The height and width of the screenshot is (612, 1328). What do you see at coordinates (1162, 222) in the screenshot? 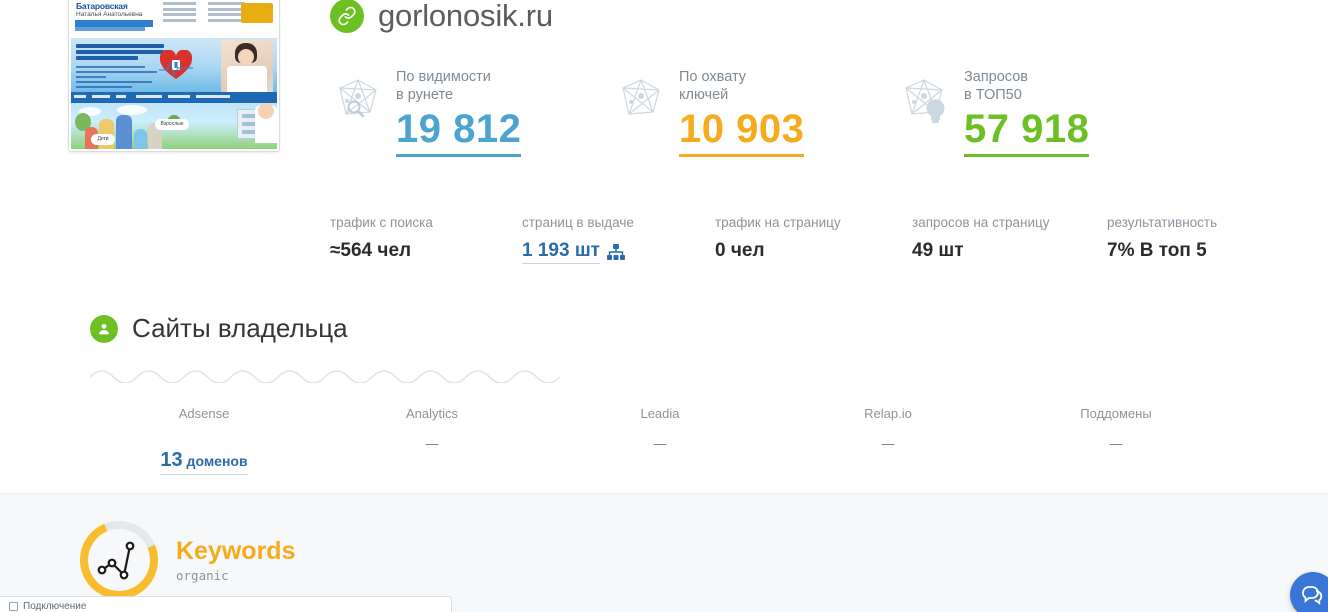
I see `stat-effectiveness-label: результативность` at bounding box center [1162, 222].